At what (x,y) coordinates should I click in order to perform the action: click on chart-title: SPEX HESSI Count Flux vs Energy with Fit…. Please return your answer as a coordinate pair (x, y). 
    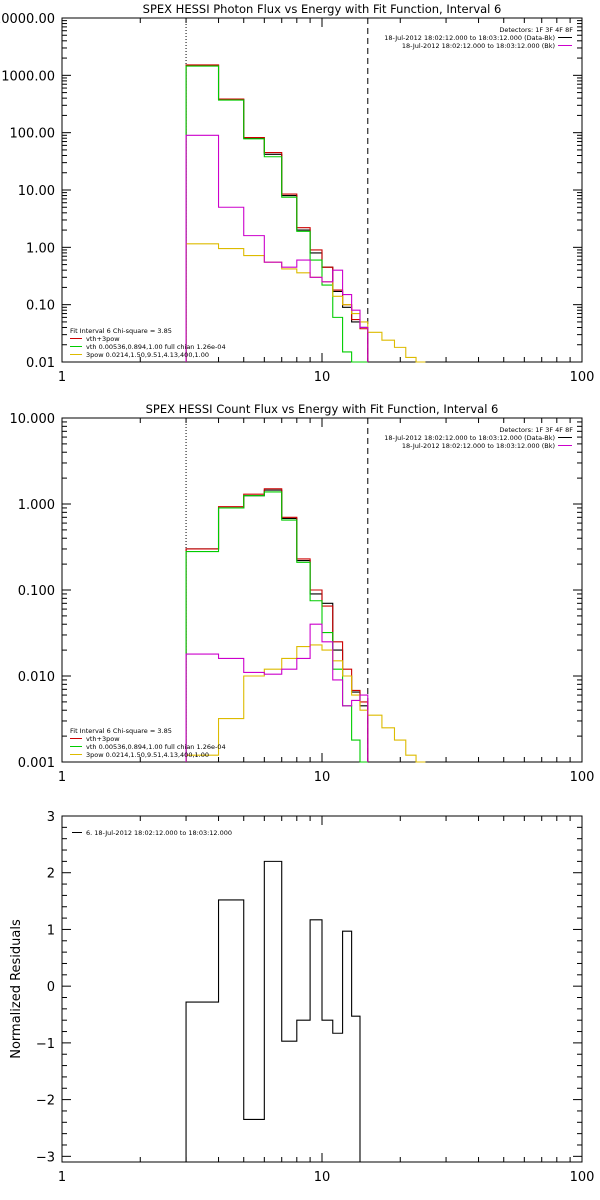
    Looking at the image, I should click on (322, 409).